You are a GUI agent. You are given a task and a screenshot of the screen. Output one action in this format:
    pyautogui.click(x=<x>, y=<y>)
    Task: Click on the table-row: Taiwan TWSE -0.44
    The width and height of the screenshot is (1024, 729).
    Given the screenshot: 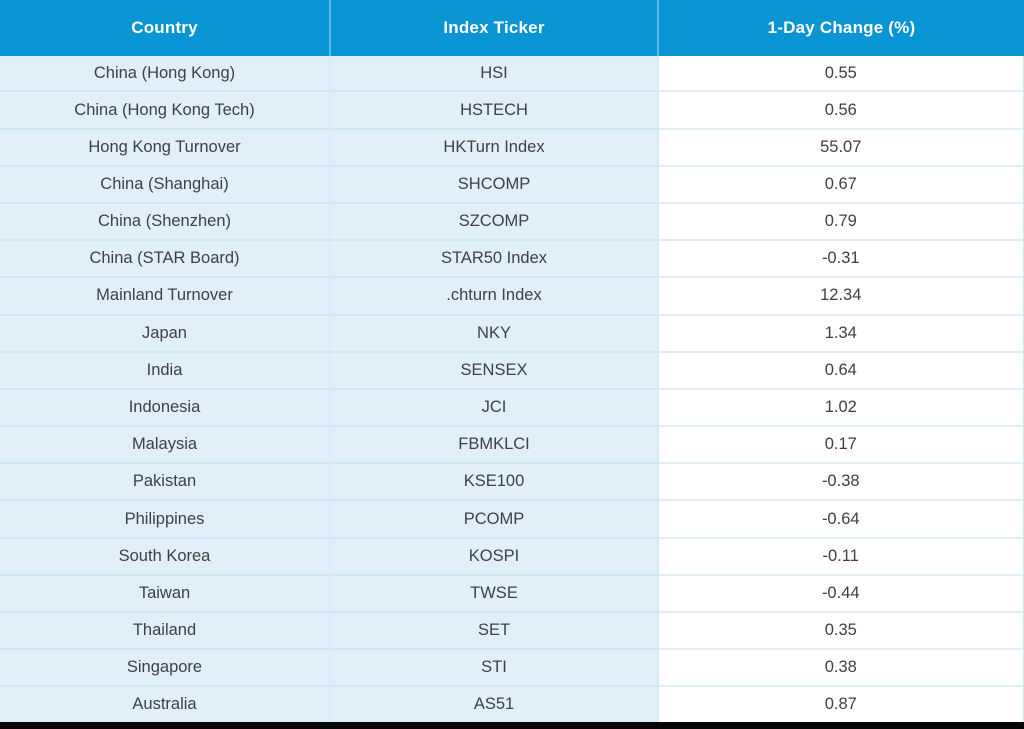 What is the action you would take?
    pyautogui.click(x=512, y=593)
    